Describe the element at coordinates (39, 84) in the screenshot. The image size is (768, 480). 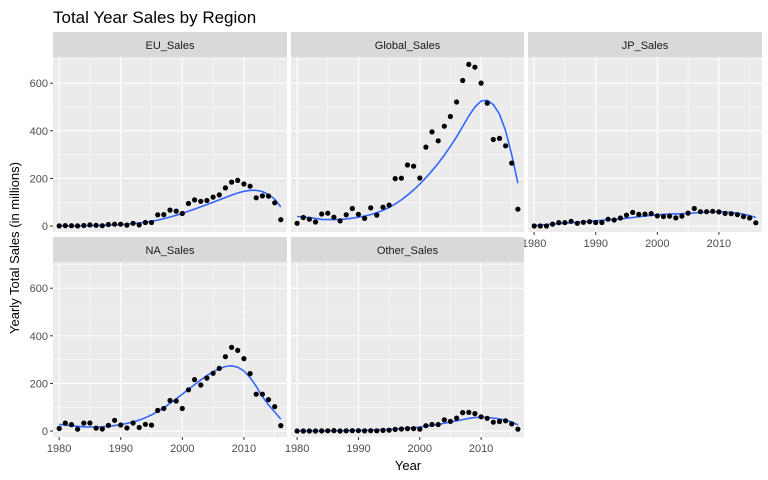
I see `y-tick-label: 600` at that location.